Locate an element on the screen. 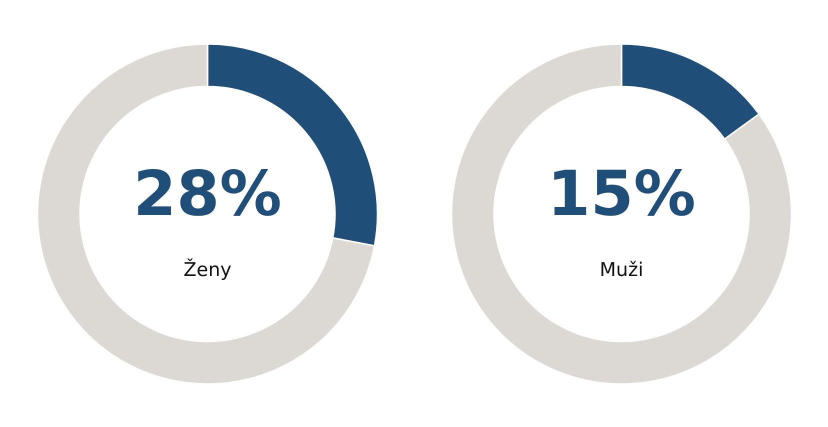  data-label: 15% is located at coordinates (621, 193).